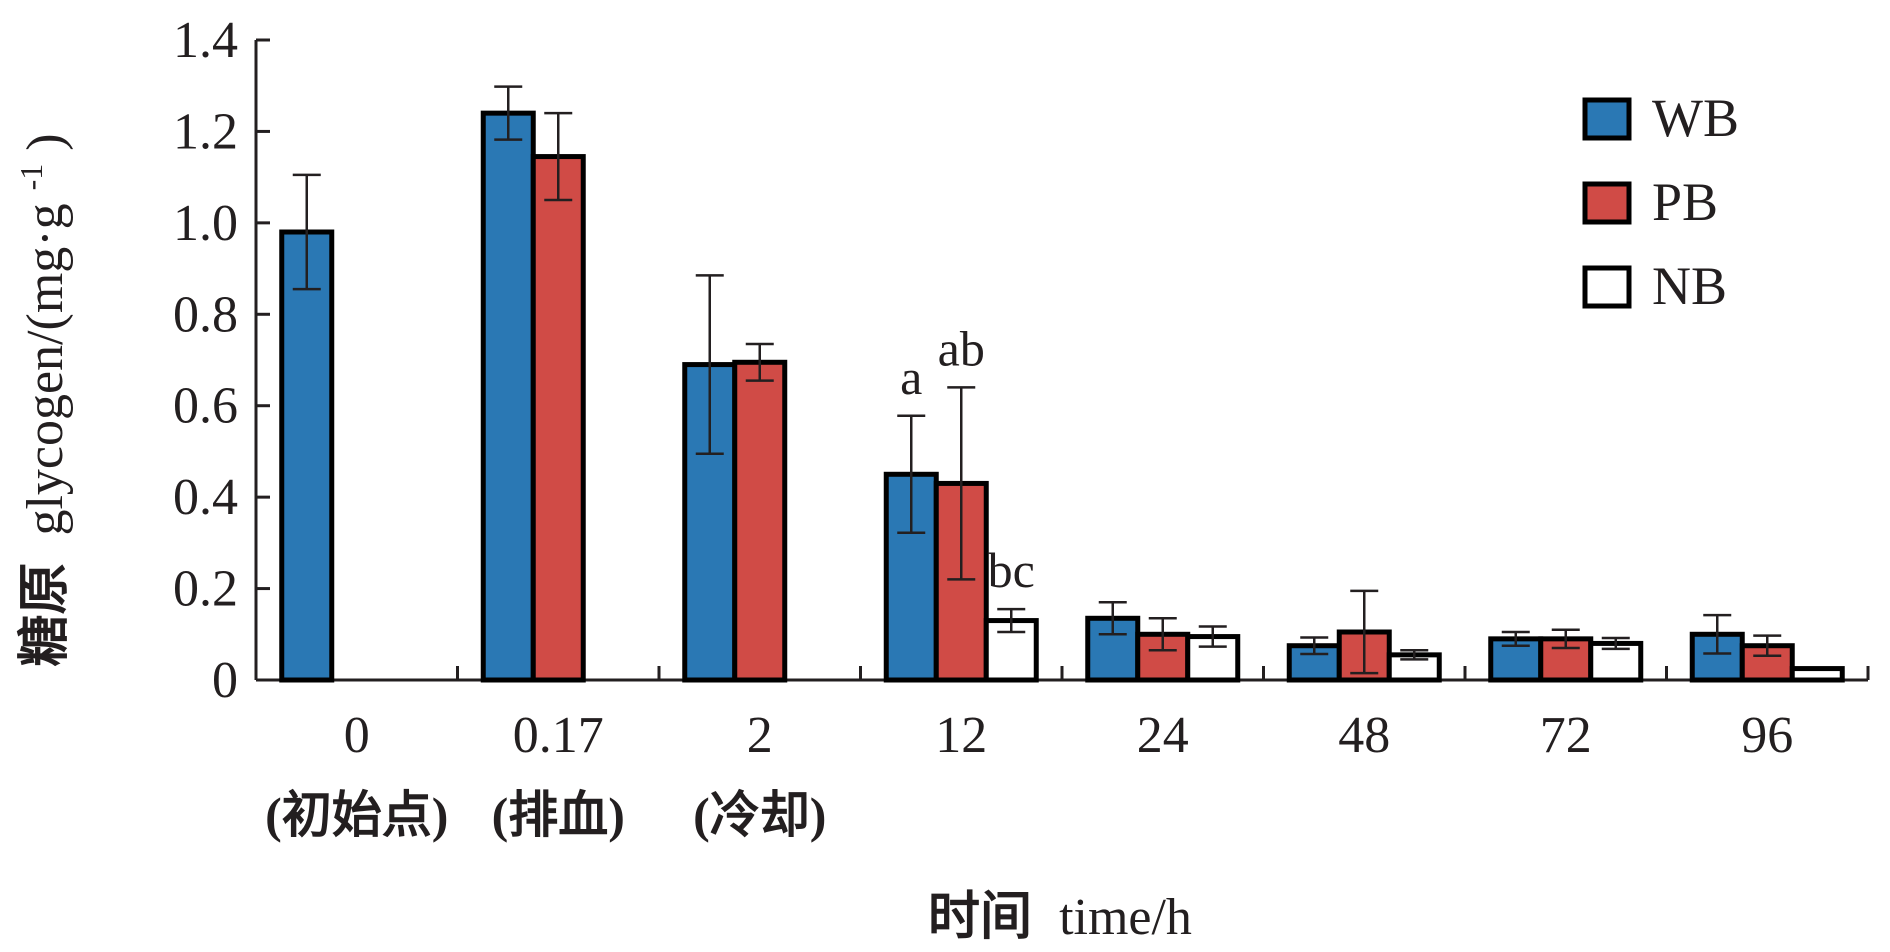 The height and width of the screenshot is (952, 1890). I want to click on x-axis-label-en: time/h, so click(1125, 917).